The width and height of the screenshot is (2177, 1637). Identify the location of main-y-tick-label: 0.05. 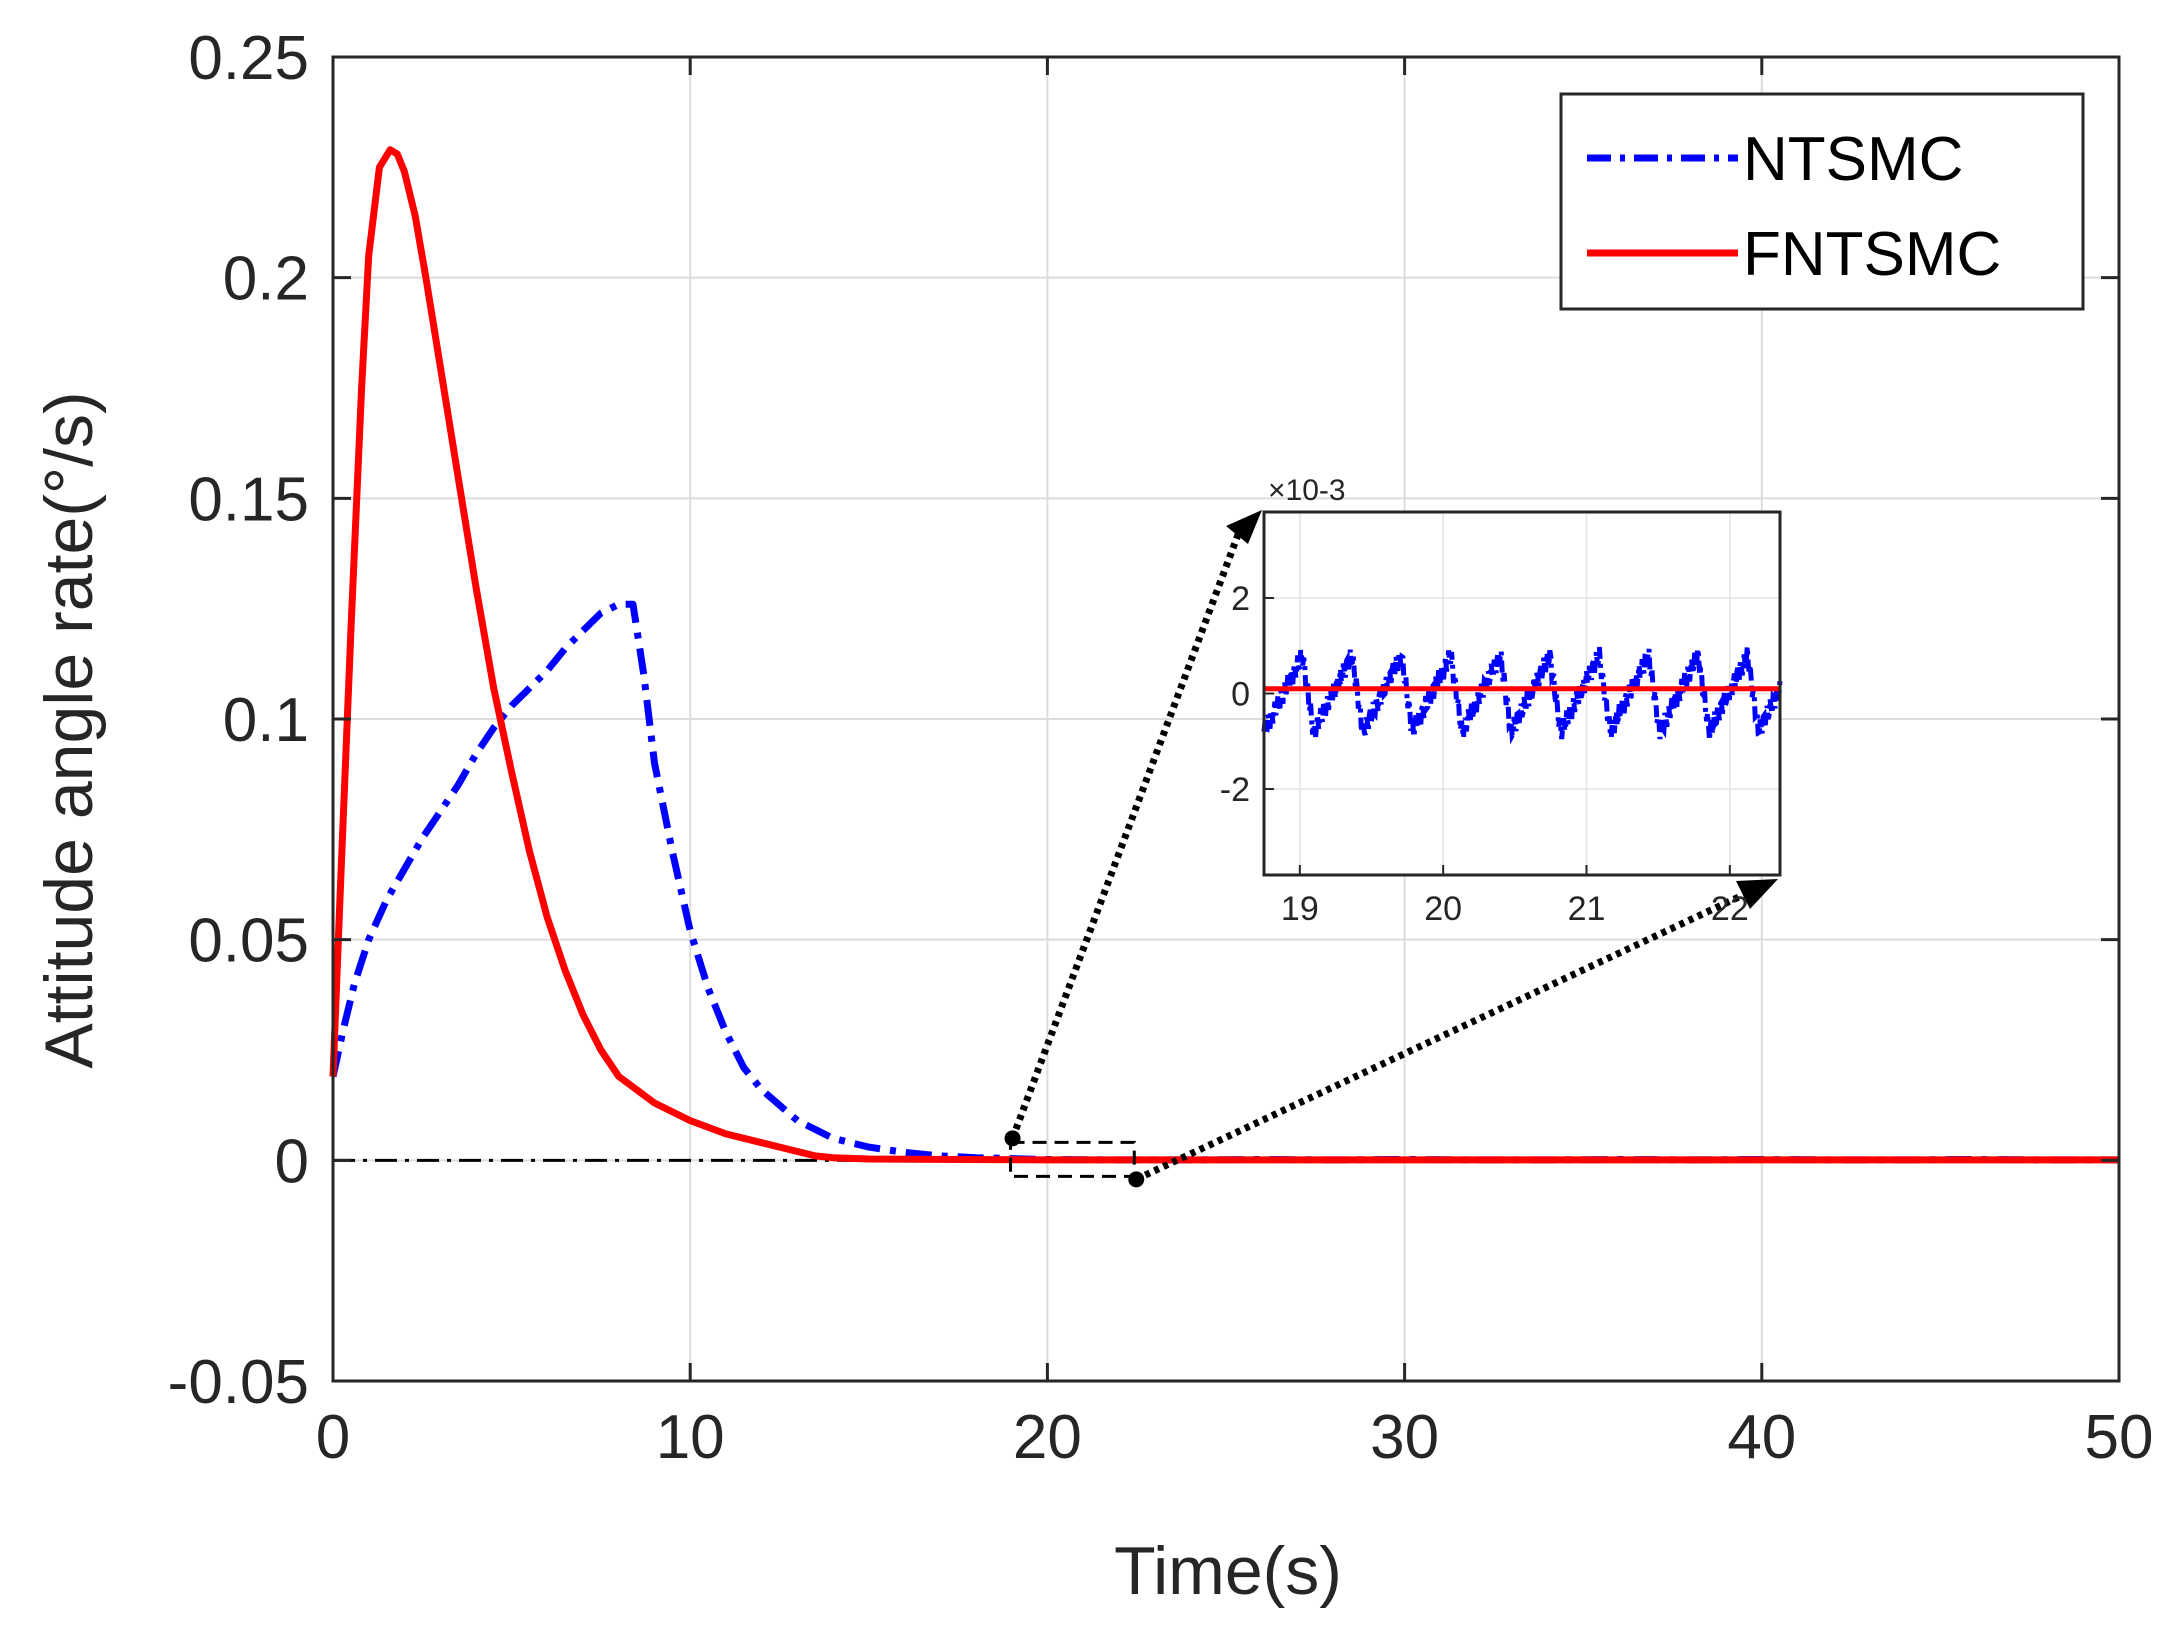
(248, 941).